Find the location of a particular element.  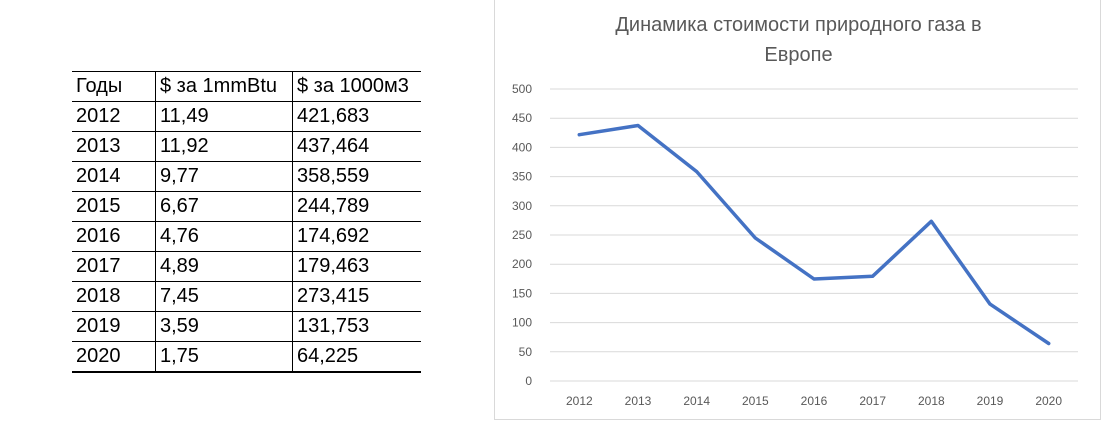

table-header-row: Годы $ за 1mmBtu $ за 1000м3 is located at coordinates (246, 86).